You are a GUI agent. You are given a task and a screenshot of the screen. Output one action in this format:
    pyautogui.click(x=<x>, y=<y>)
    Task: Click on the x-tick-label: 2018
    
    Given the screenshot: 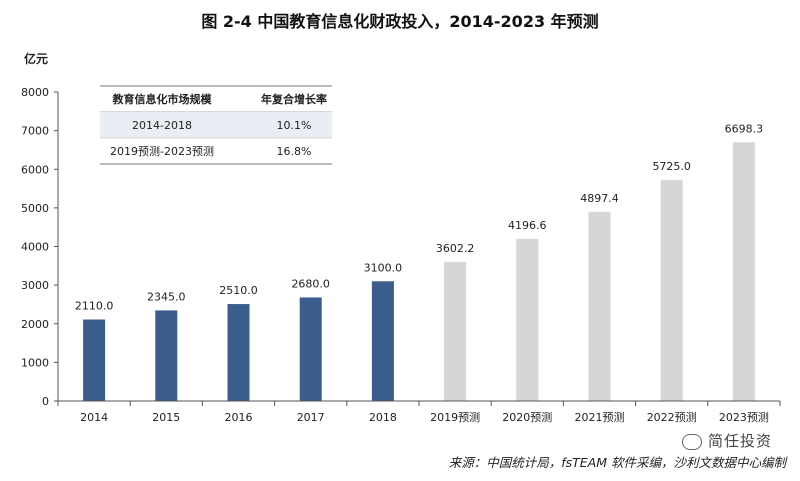 What is the action you would take?
    pyautogui.click(x=383, y=417)
    